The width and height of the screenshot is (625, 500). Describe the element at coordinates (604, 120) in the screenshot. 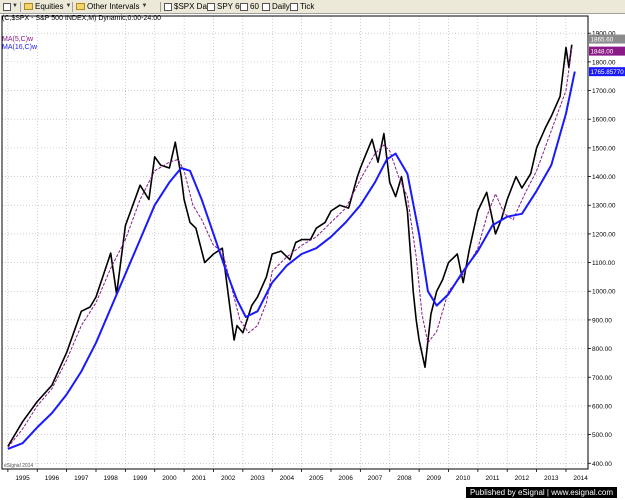

I see `y-tick-label: 1600.00` at that location.